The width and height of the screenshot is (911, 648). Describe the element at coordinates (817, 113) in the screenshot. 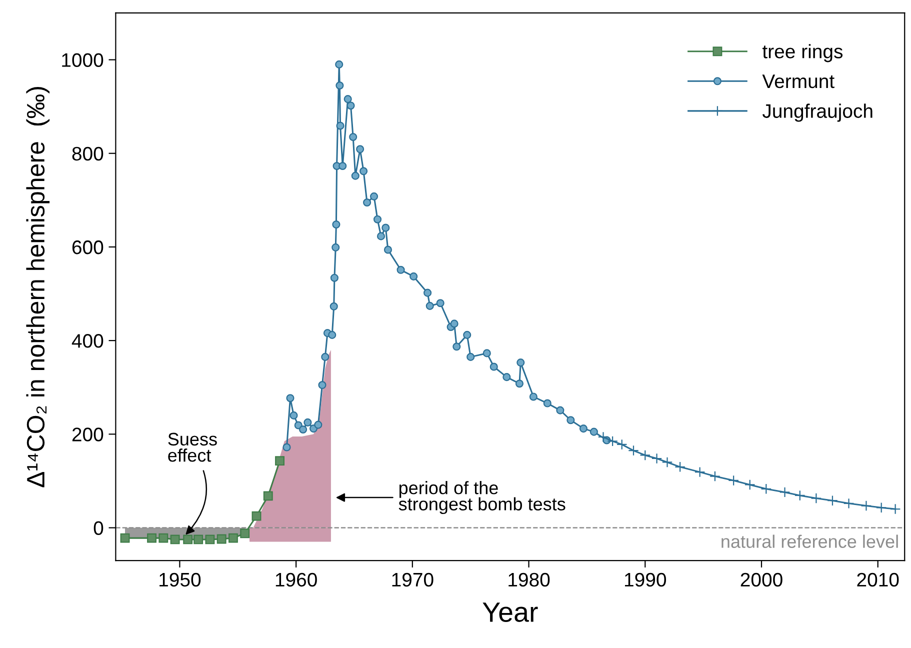

I see `legend-label: Jungfraujoch` at that location.